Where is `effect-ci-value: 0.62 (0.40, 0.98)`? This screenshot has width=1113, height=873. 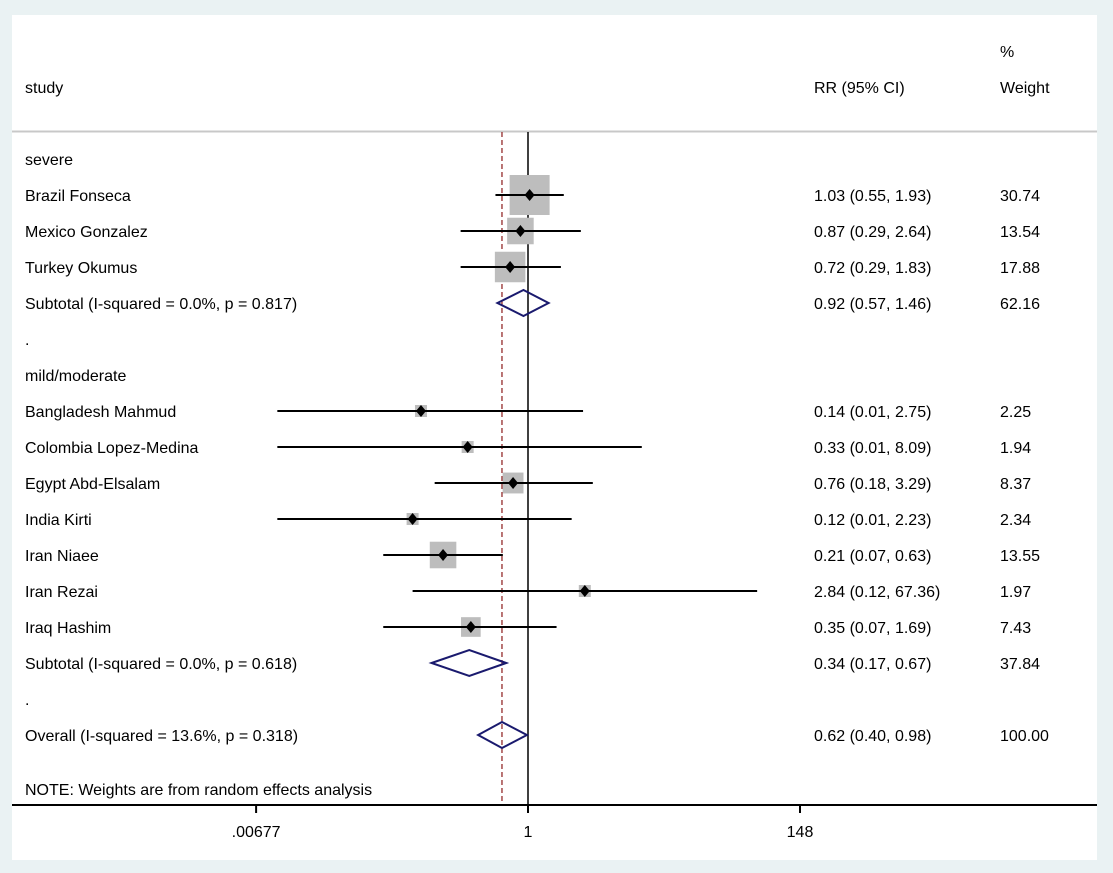 effect-ci-value: 0.62 (0.40, 0.98) is located at coordinates (872, 736).